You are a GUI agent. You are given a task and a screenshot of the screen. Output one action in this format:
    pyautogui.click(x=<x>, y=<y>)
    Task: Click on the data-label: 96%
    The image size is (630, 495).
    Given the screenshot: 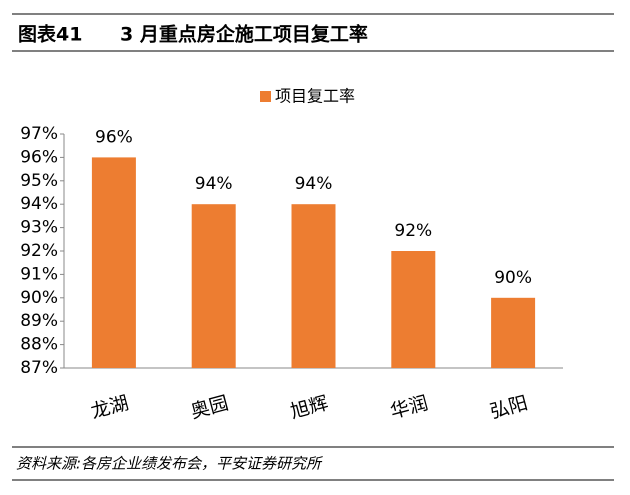 What is the action you would take?
    pyautogui.click(x=114, y=137)
    